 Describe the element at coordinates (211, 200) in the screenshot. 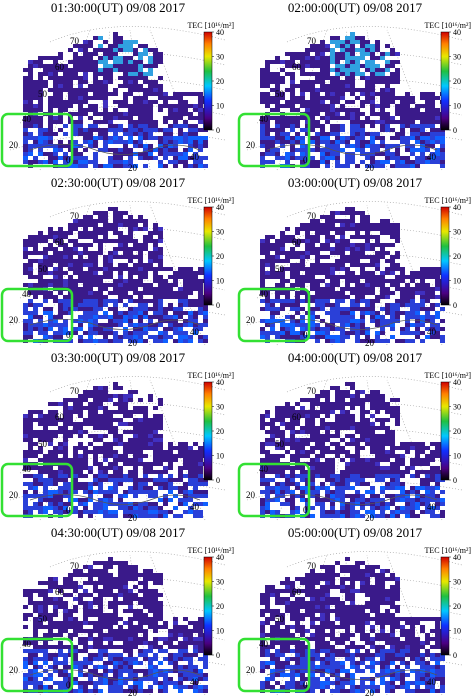

I see `colorbar-label: TEC [10¹⁶/m²]` at that location.